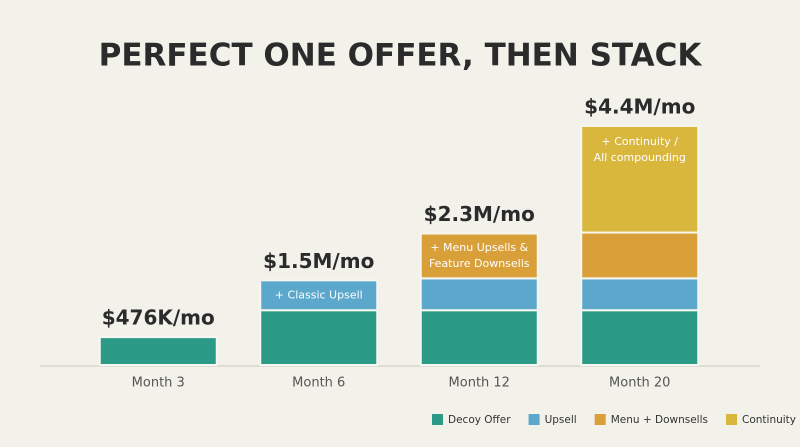  I want to click on segment-label: + Continuity /, so click(640, 141).